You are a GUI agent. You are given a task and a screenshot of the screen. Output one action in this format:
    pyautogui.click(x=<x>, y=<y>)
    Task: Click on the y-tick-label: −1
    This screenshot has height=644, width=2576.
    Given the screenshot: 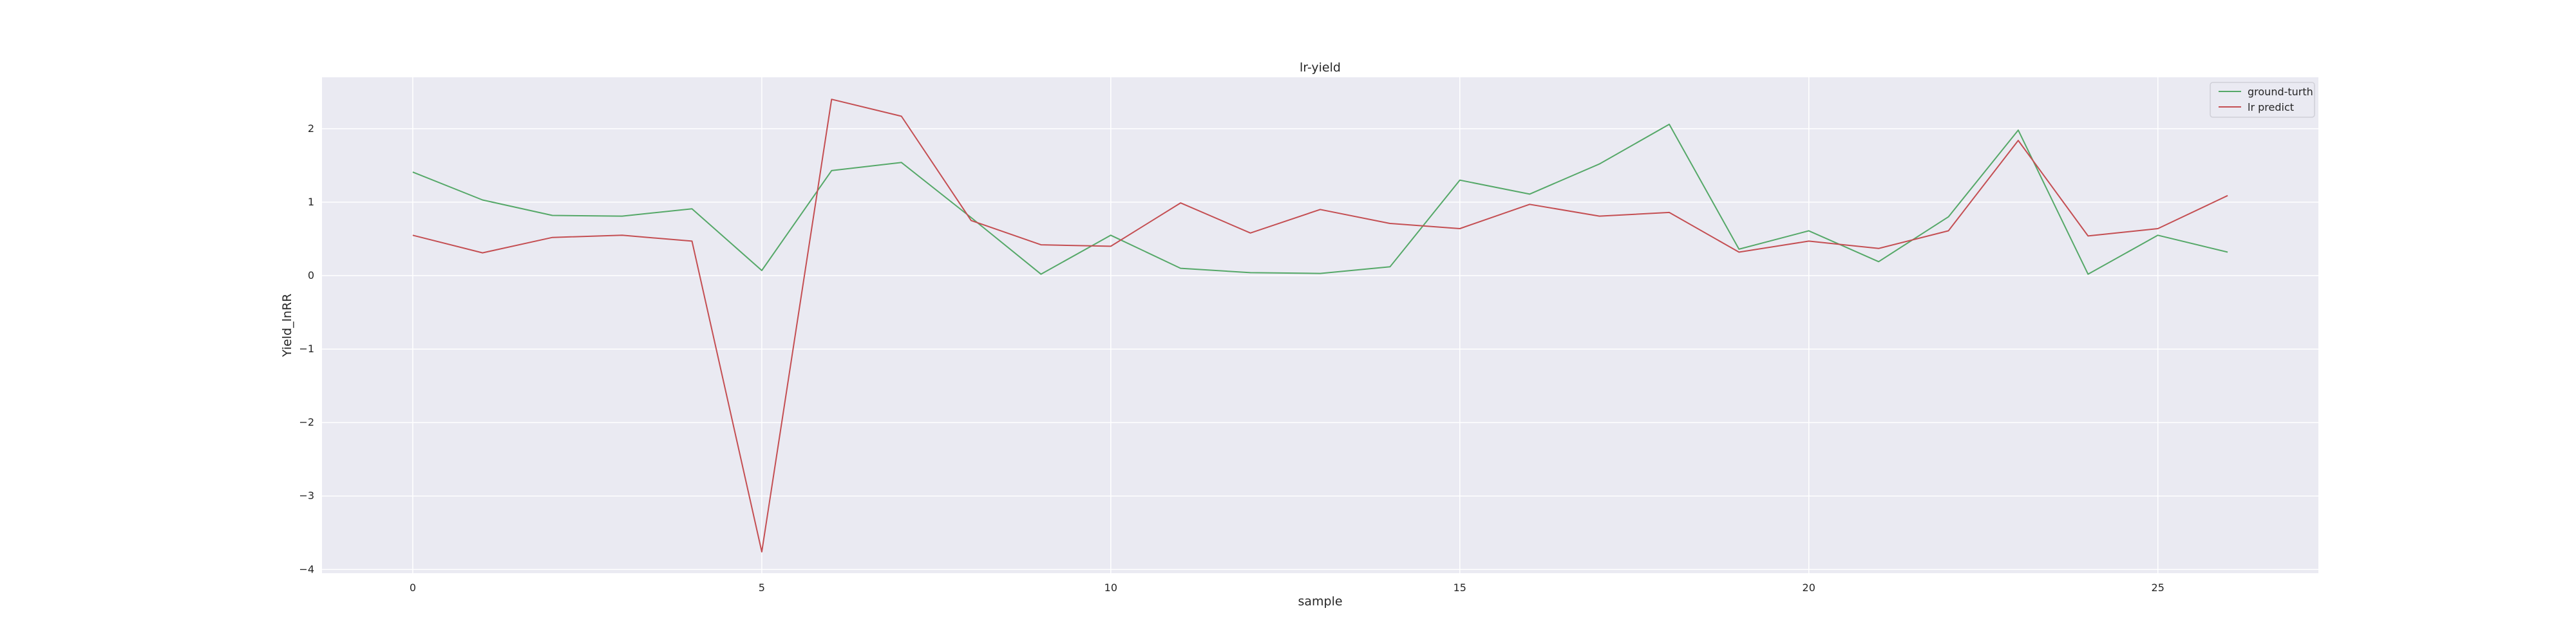 What is the action you would take?
    pyautogui.click(x=306, y=349)
    